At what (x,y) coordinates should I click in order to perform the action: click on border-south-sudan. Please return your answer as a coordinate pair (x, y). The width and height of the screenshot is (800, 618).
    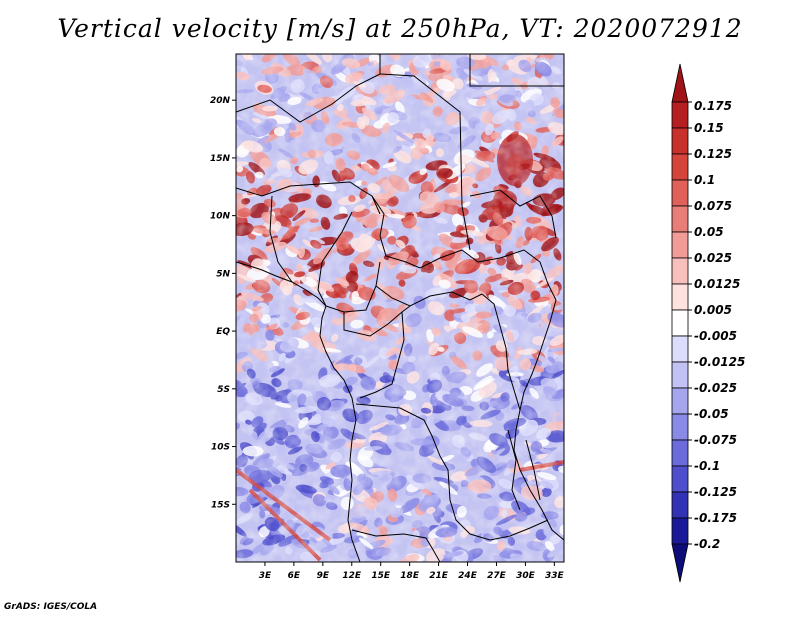
    Looking at the image, I should click on (505, 267).